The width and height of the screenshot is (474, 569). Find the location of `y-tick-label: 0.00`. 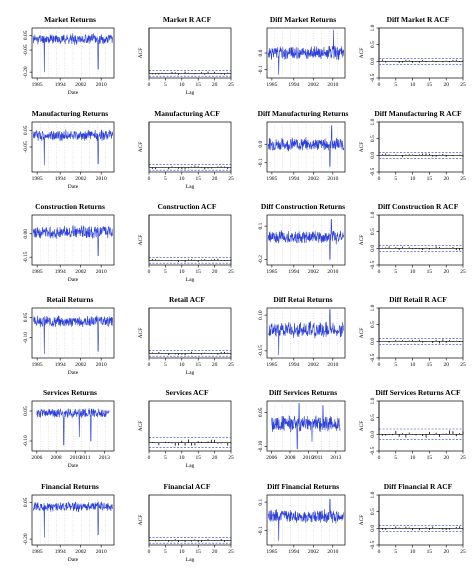

y-tick-label: 0.00 is located at coordinates (26, 234).